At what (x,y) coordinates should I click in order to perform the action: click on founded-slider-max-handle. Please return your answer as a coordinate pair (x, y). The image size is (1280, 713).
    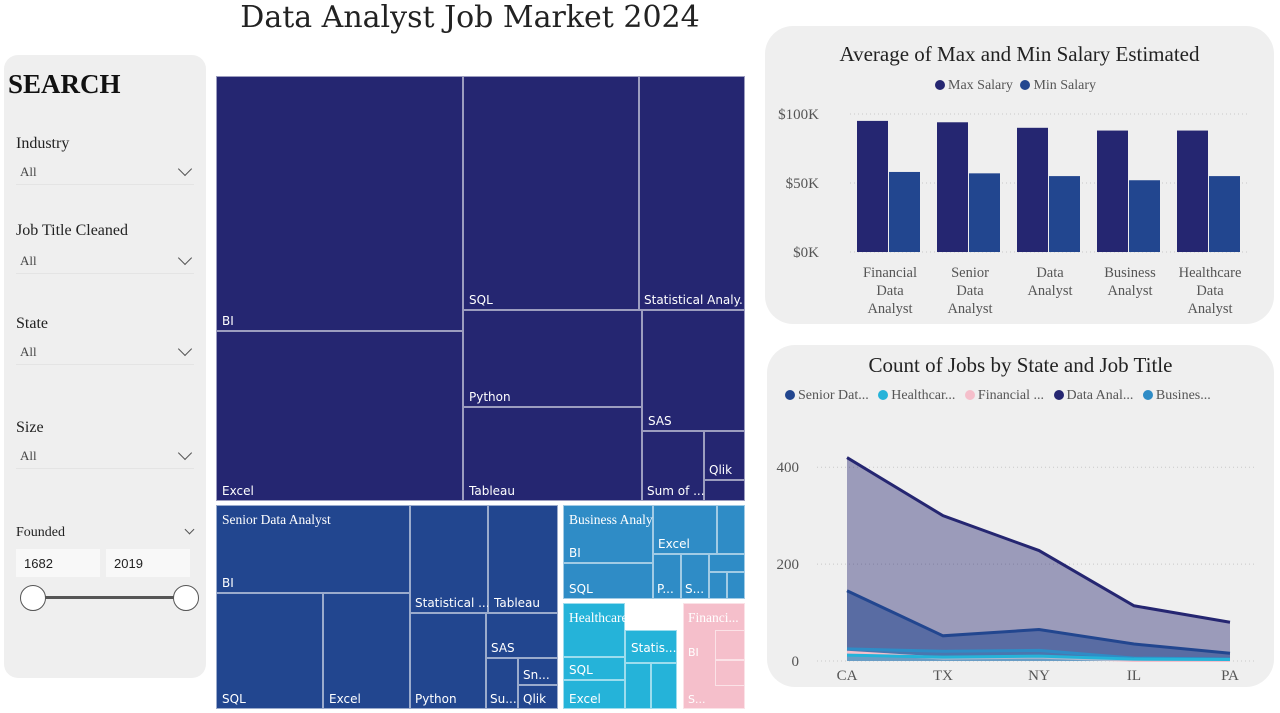
    Looking at the image, I should click on (186, 598).